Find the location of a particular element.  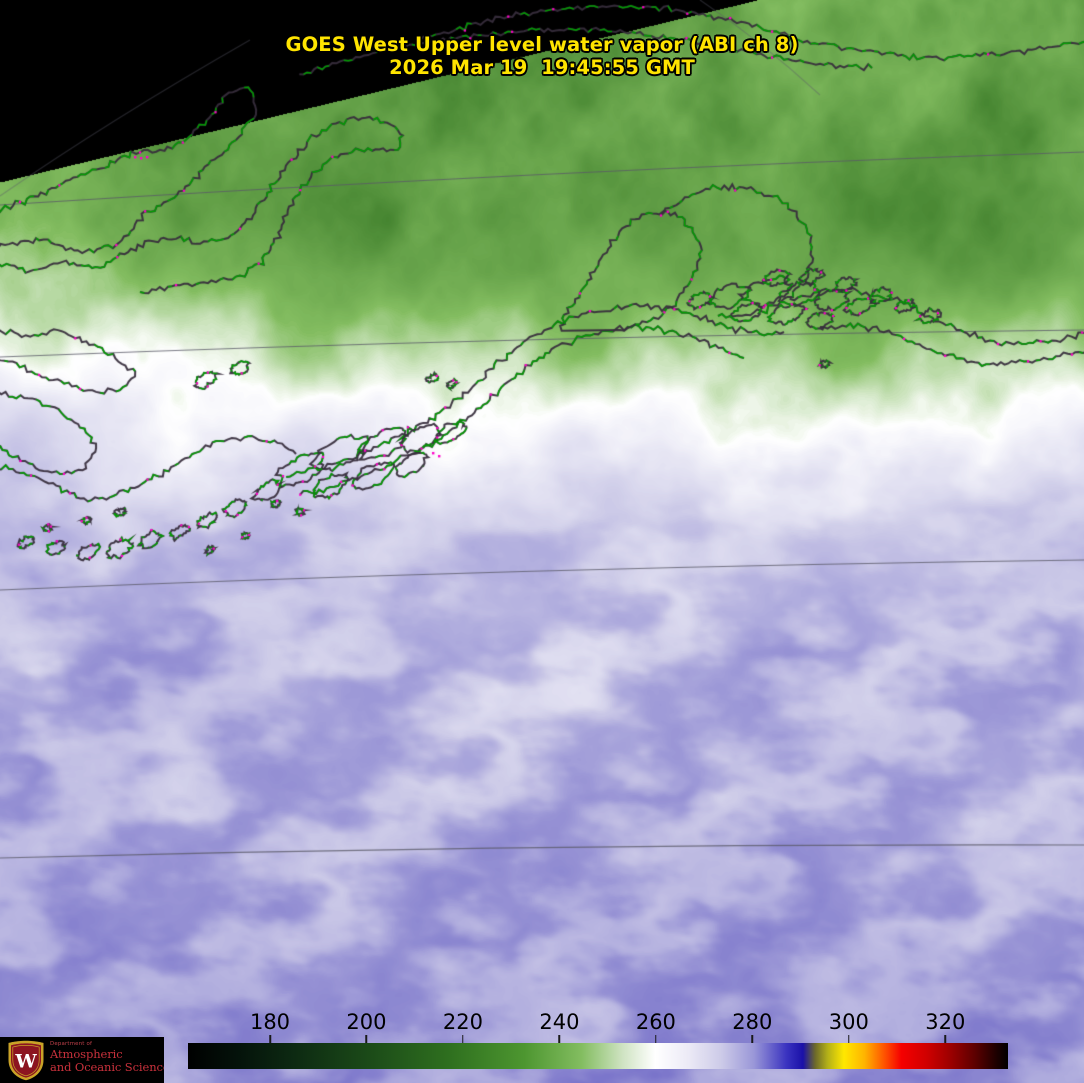

logo-name-line-1: Atmospheric is located at coordinates (86, 1054).